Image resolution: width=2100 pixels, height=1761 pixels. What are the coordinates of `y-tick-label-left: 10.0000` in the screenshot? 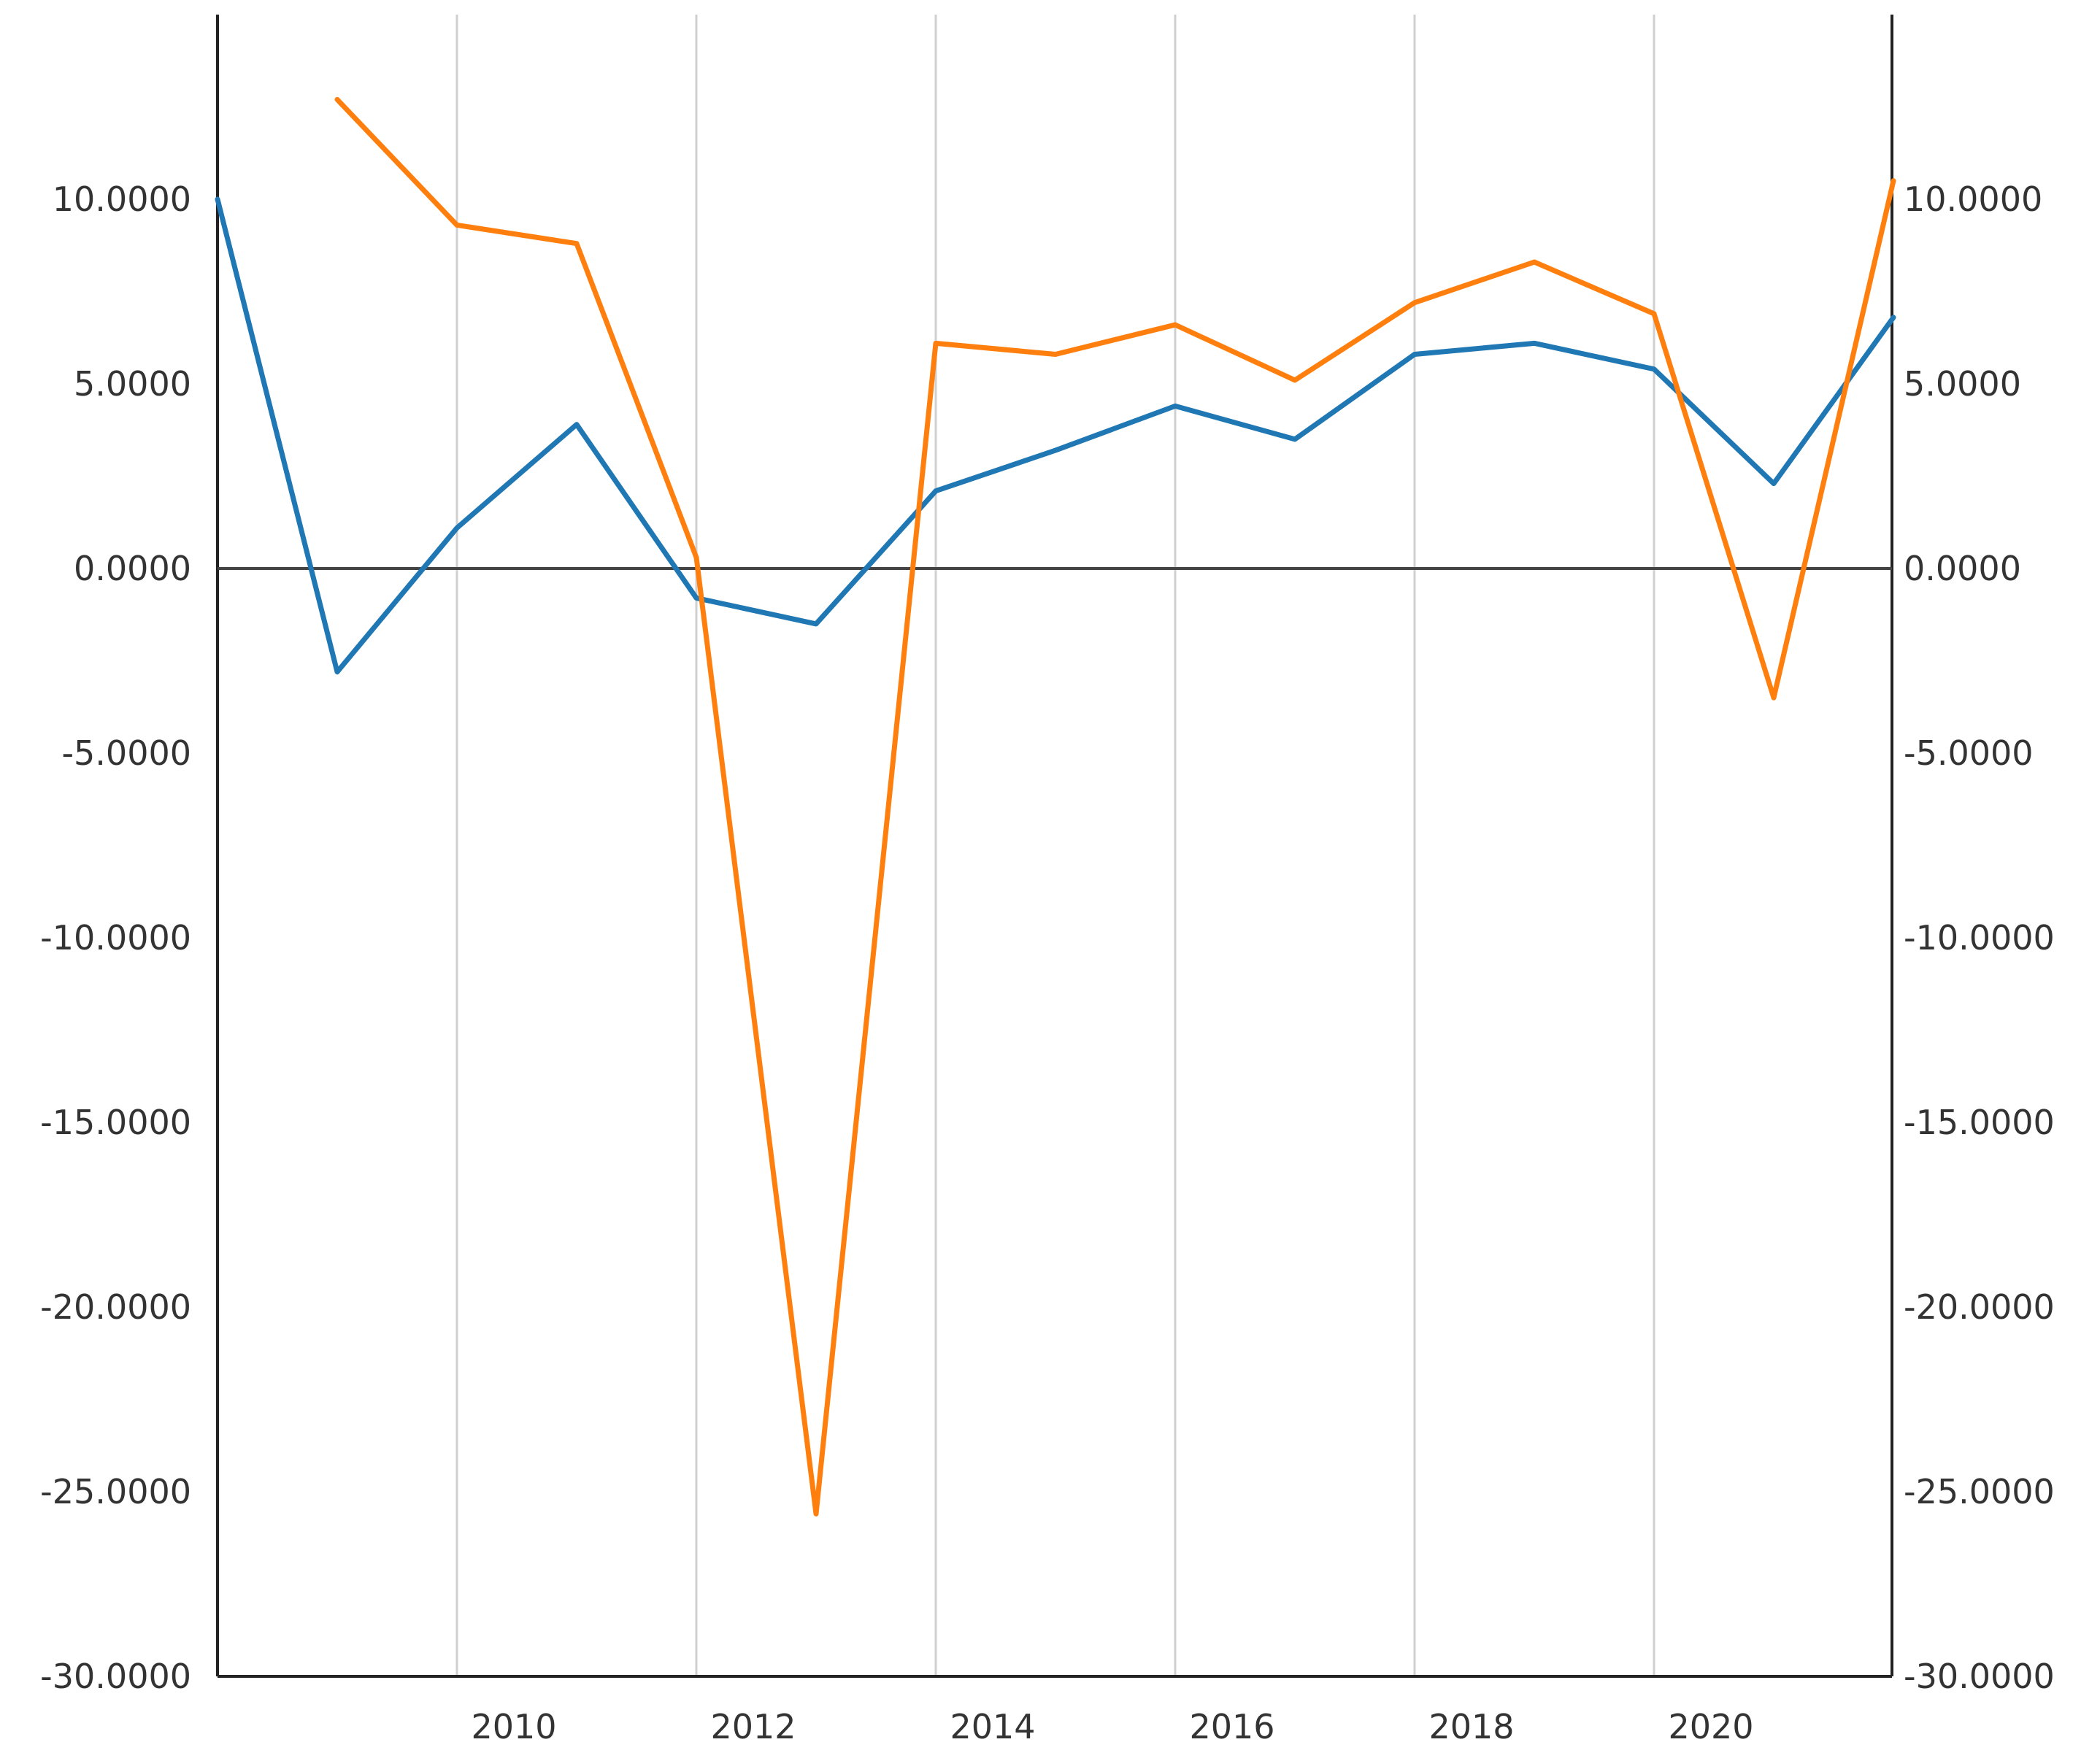 It's located at (122, 199).